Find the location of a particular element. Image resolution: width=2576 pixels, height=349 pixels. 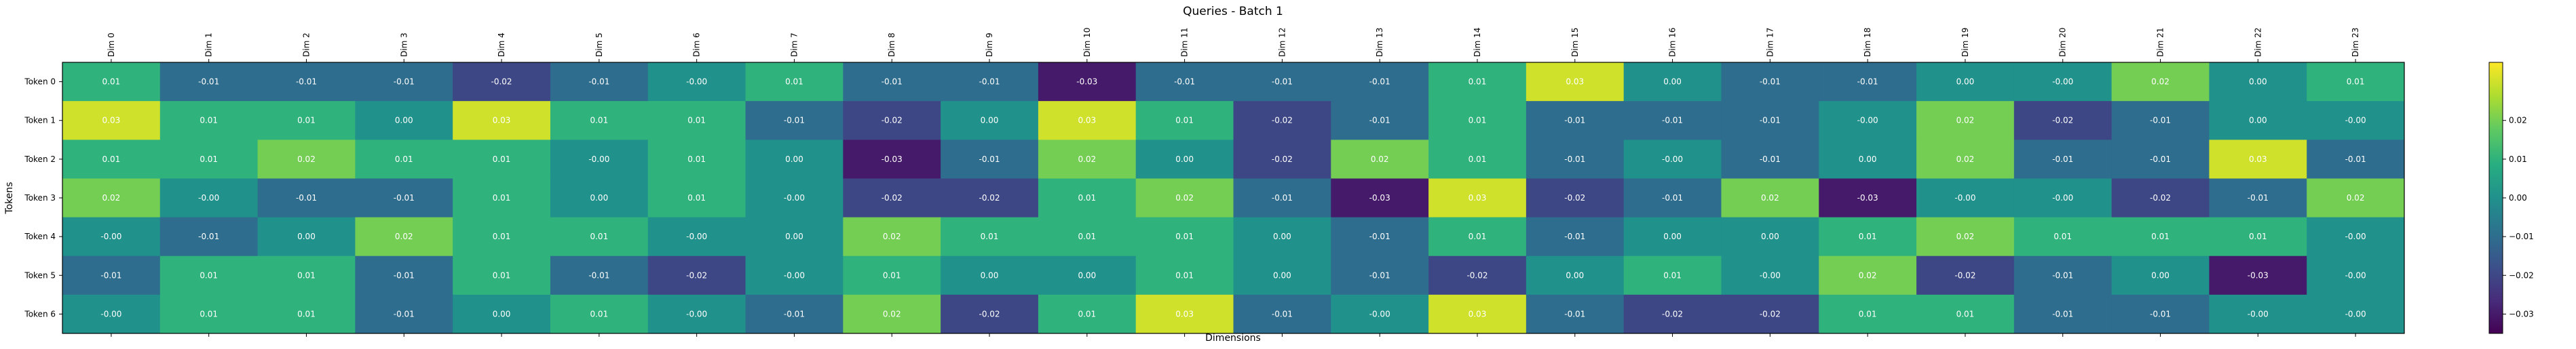

y-tick-label: Token 4 is located at coordinates (40, 236).